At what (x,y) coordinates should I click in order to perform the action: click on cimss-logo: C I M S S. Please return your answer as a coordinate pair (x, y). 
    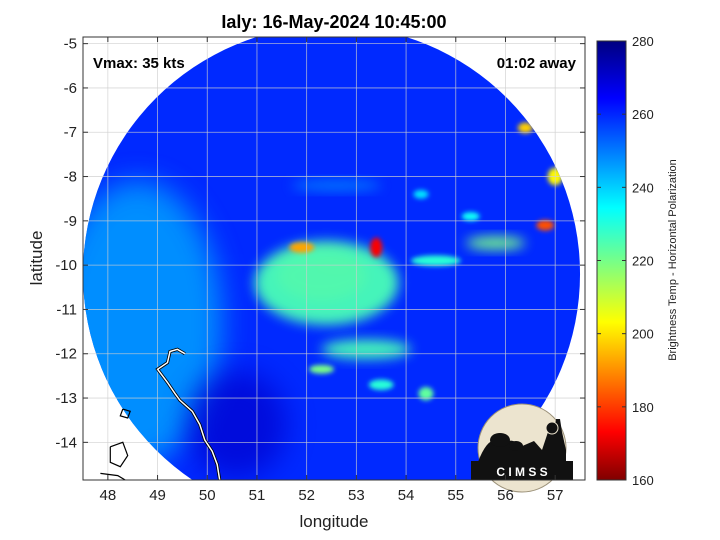
    Looking at the image, I should click on (522, 448).